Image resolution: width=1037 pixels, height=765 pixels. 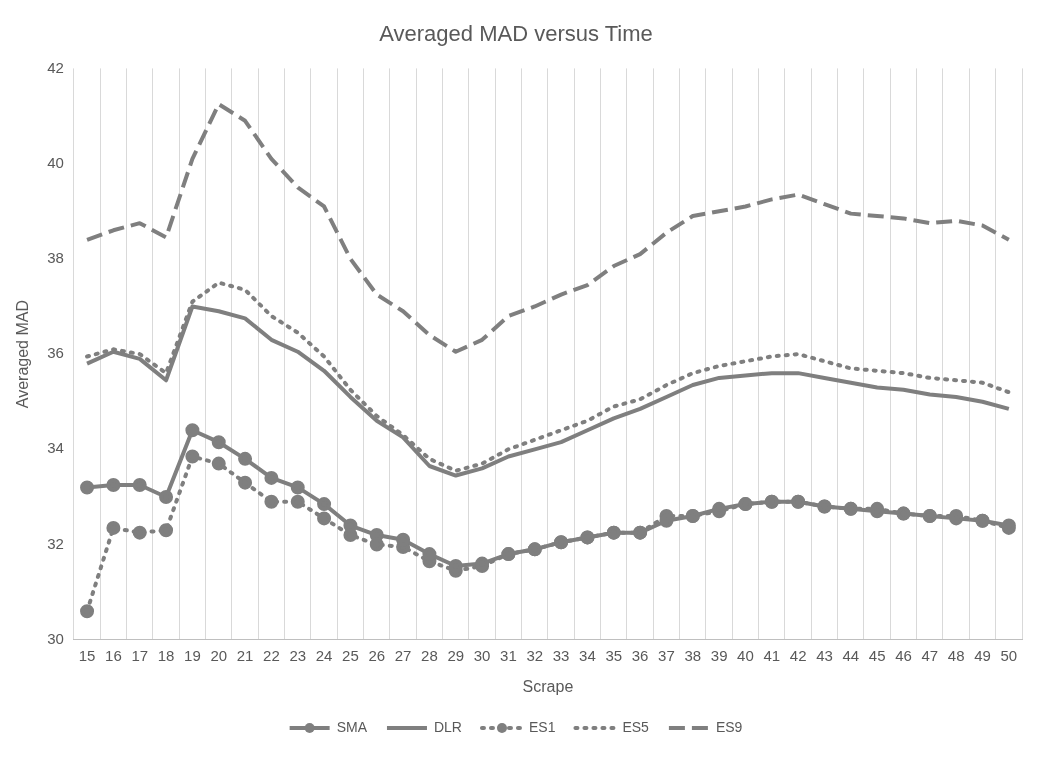 What do you see at coordinates (516, 34) in the screenshot?
I see `chart-title: Averaged MAD versus Time` at bounding box center [516, 34].